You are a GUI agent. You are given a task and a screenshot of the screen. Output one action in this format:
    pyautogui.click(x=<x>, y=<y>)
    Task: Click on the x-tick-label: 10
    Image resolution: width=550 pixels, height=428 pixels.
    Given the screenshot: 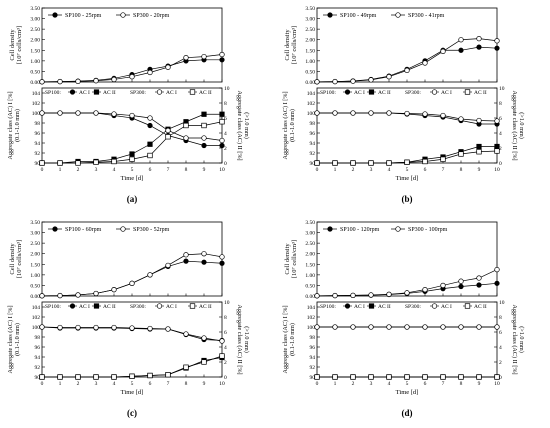 What is the action you would take?
    pyautogui.click(x=497, y=170)
    